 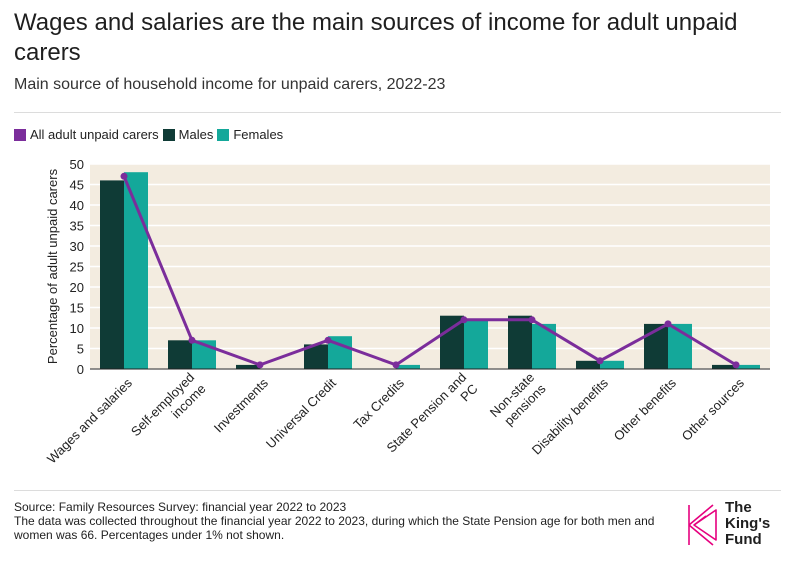 I want to click on kings-fund-k-icon, so click(x=702, y=525).